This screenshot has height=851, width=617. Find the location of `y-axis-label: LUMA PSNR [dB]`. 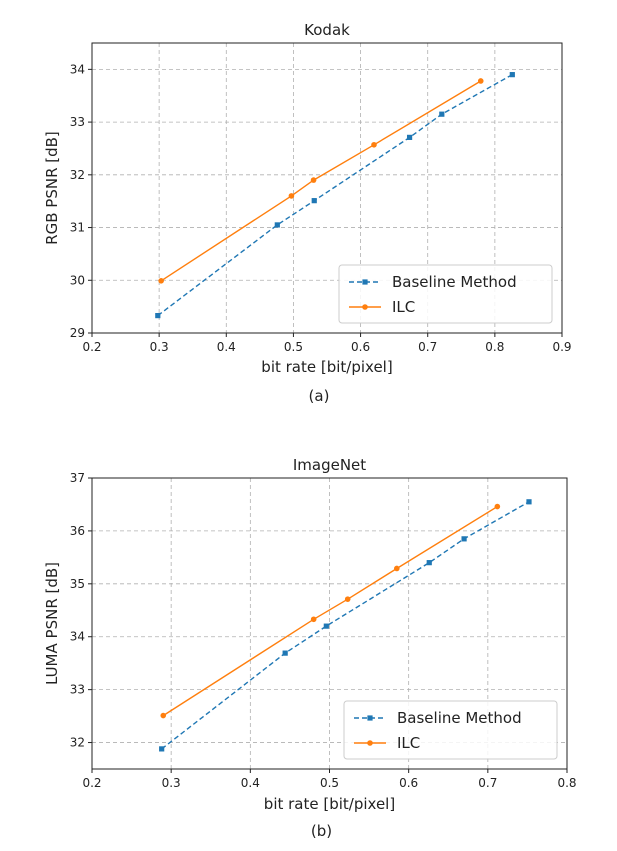

y-axis-label: LUMA PSNR [dB] is located at coordinates (52, 623).